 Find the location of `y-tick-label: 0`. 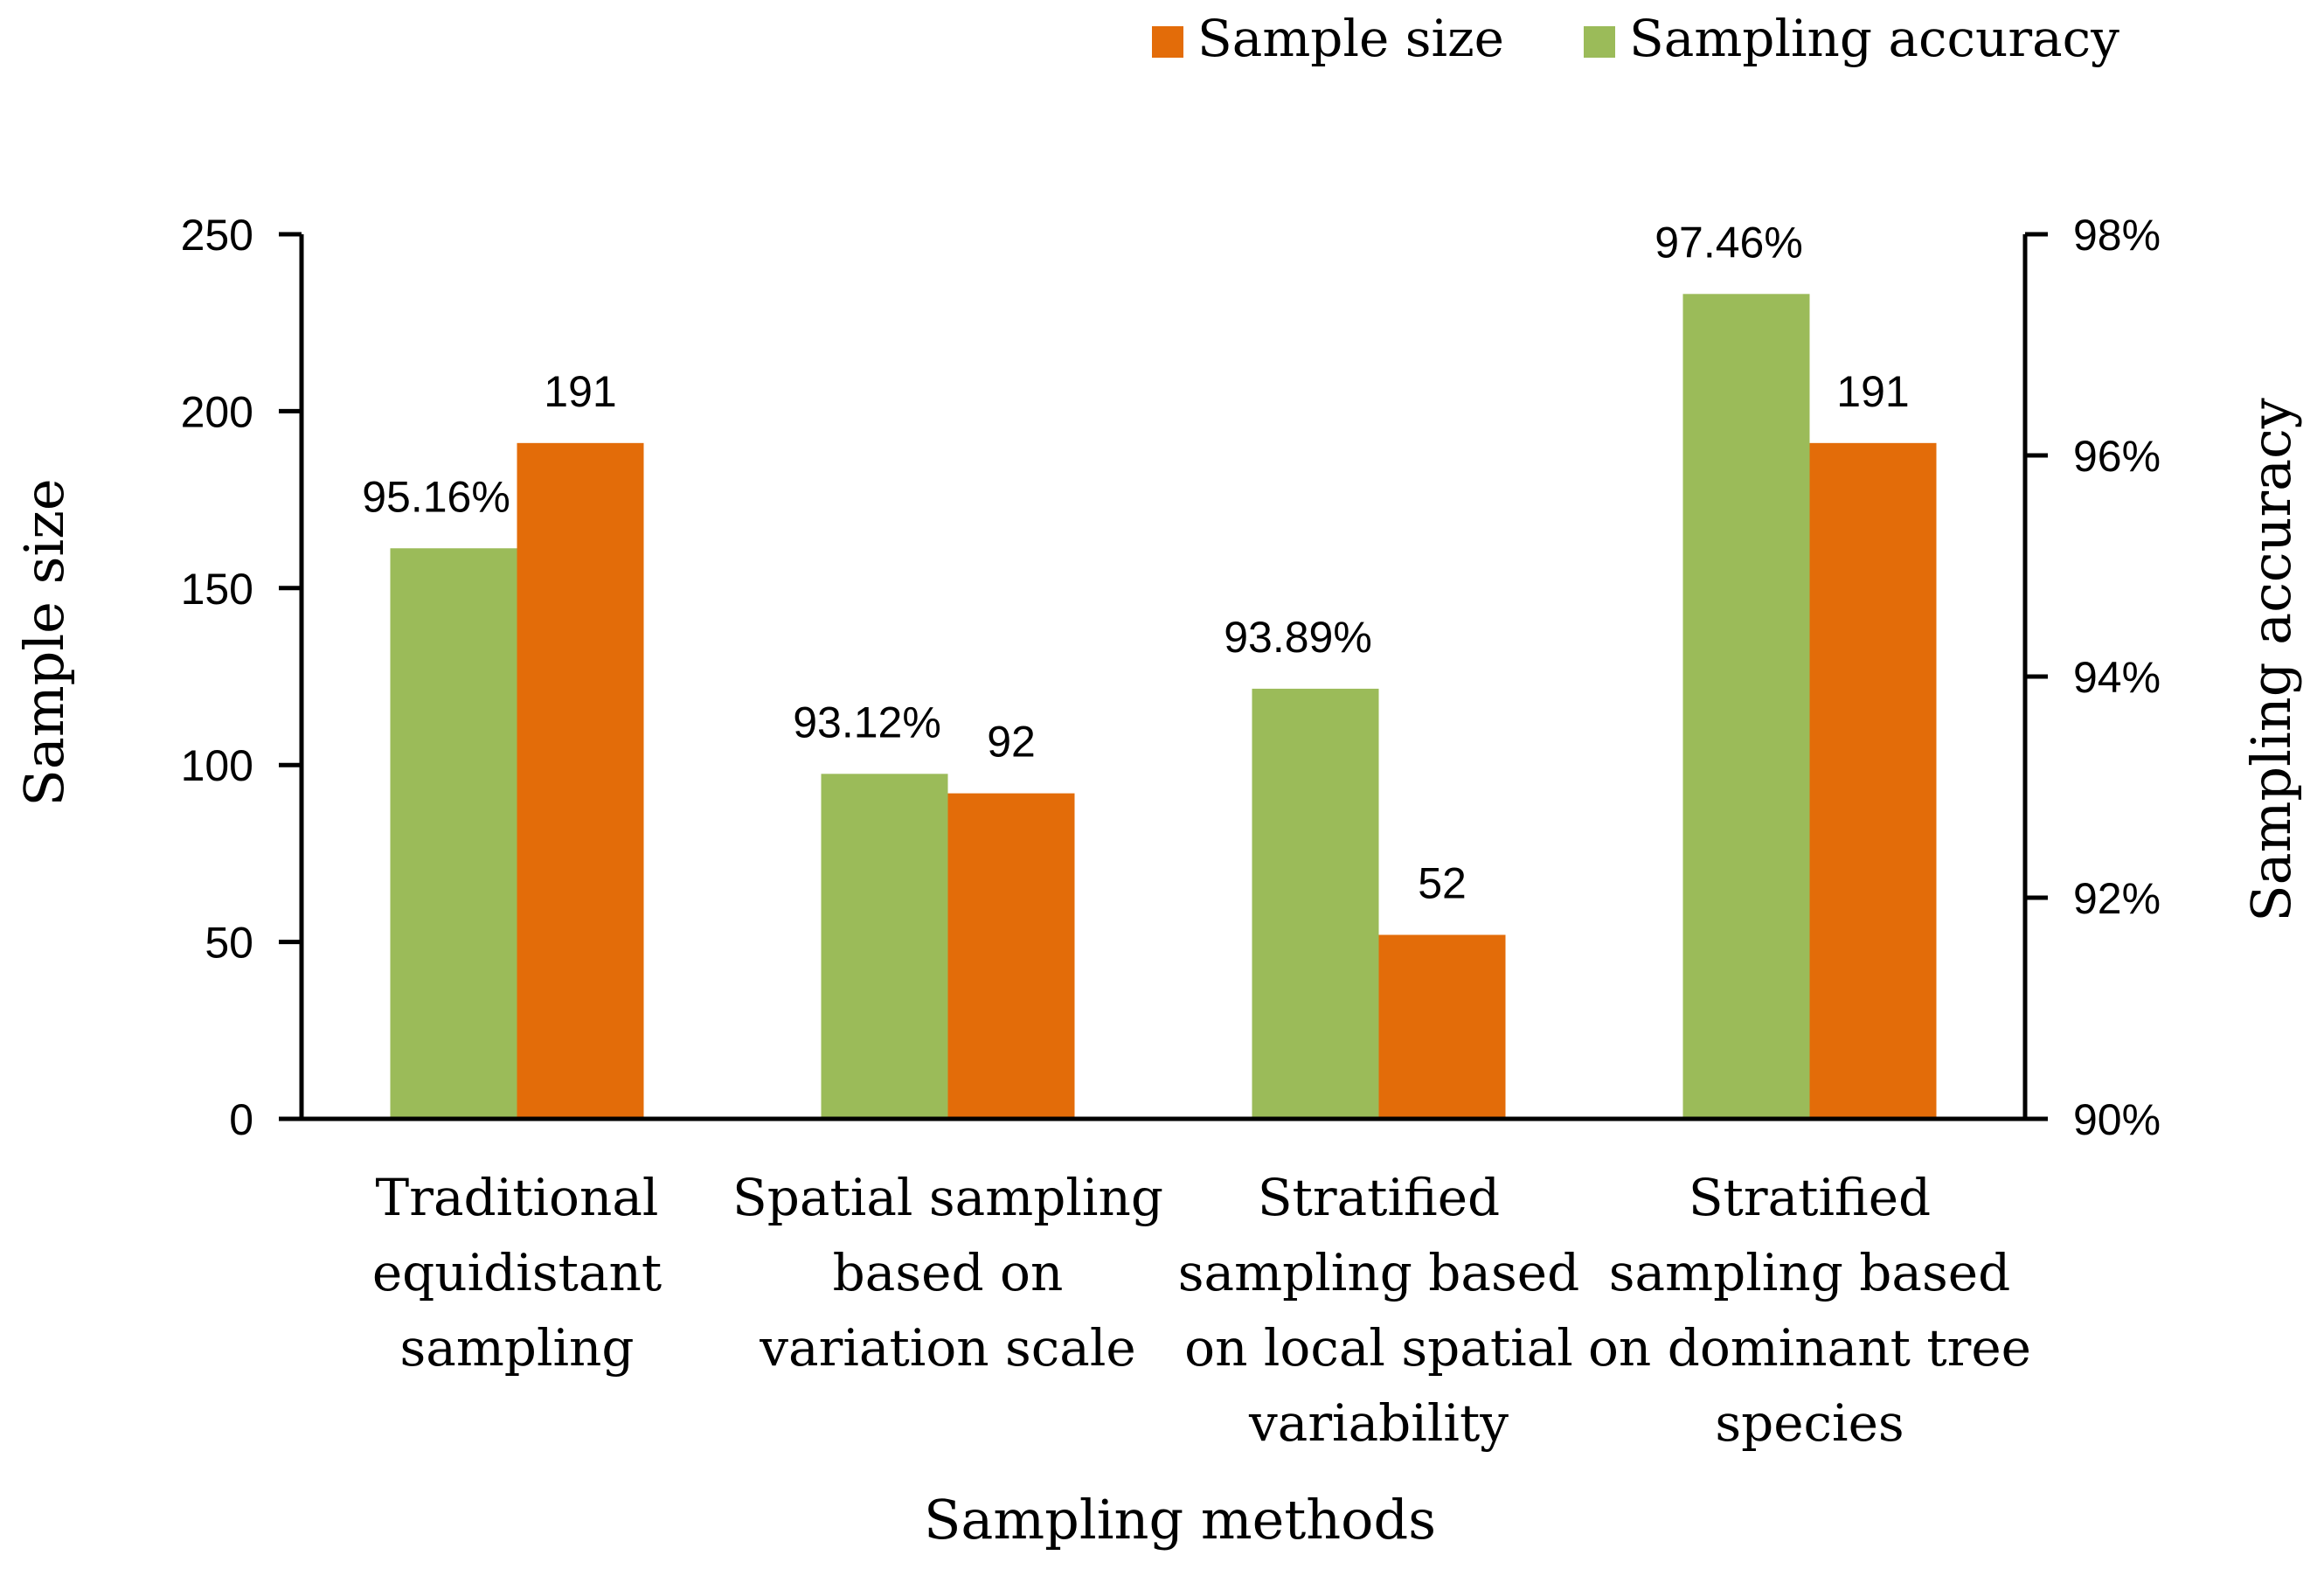

y-tick-label: 0 is located at coordinates (241, 1119).